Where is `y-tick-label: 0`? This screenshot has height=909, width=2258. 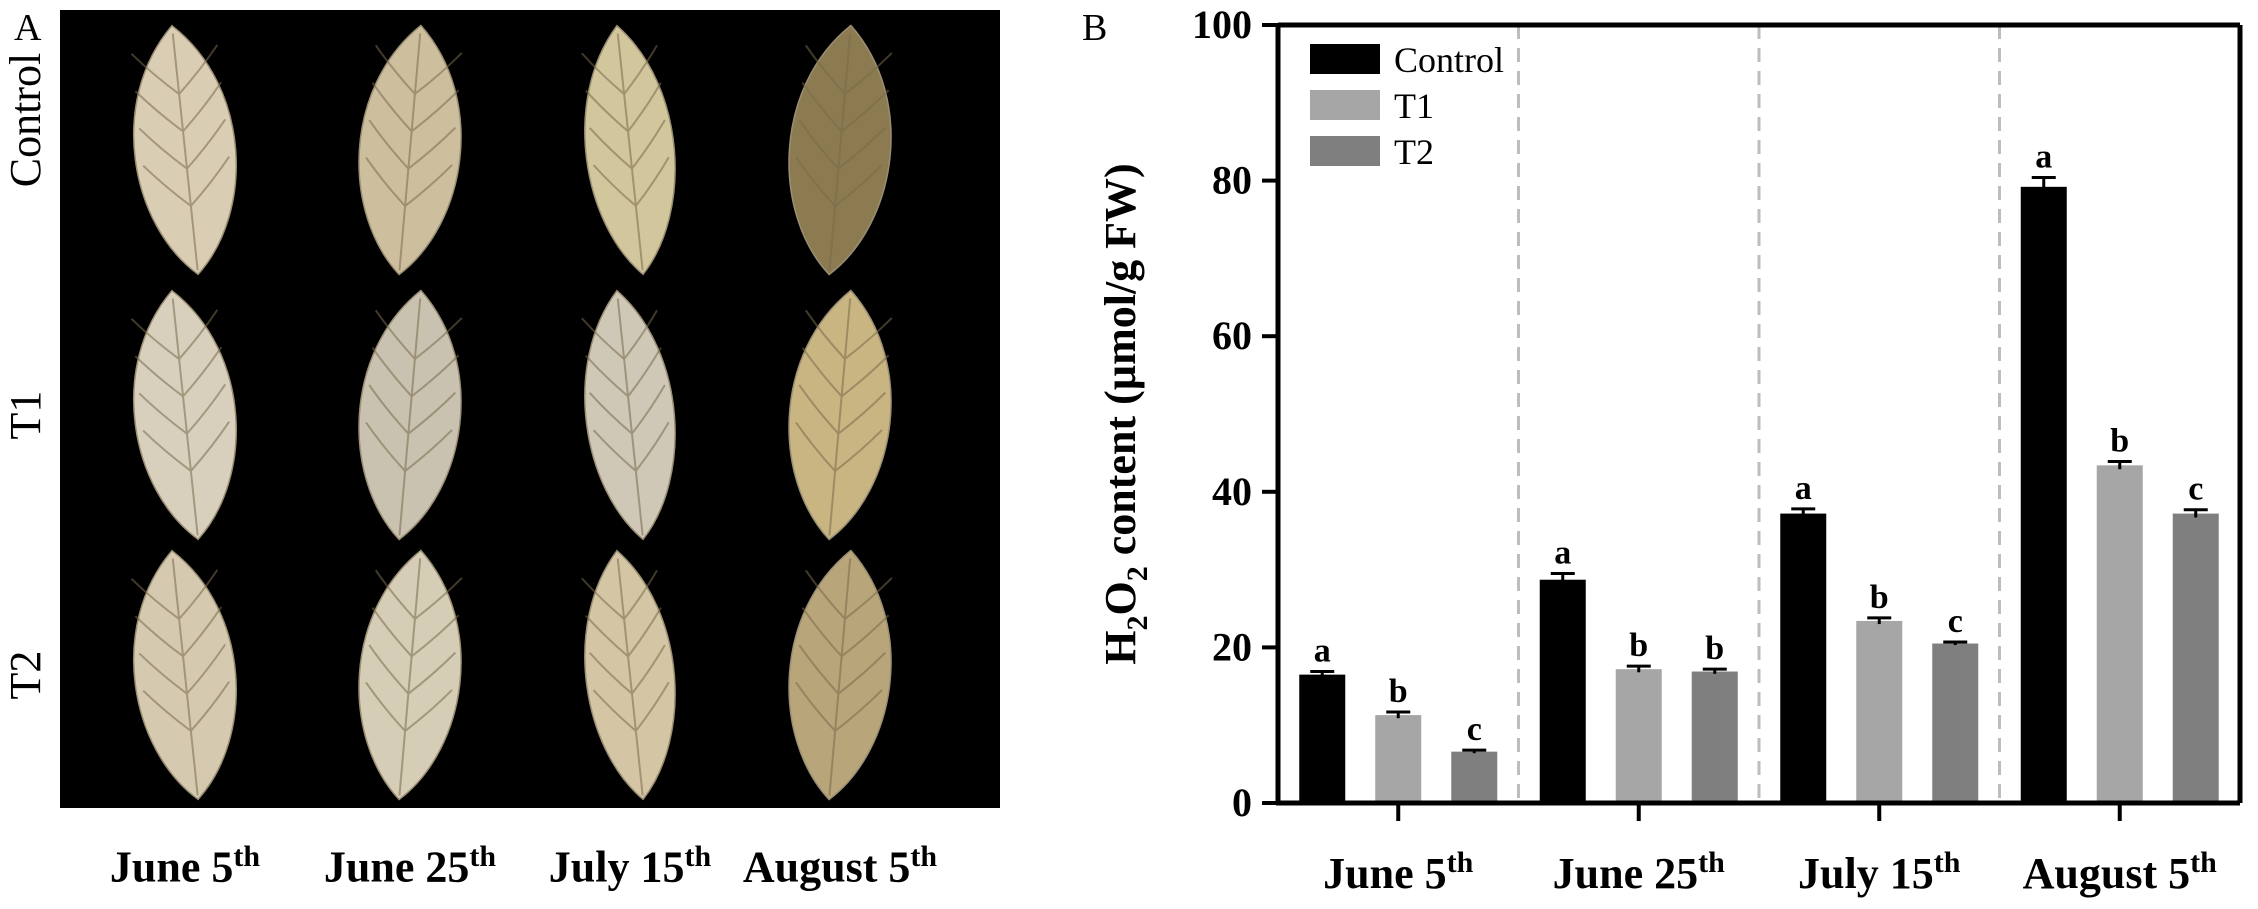 y-tick-label: 0 is located at coordinates (1242, 802).